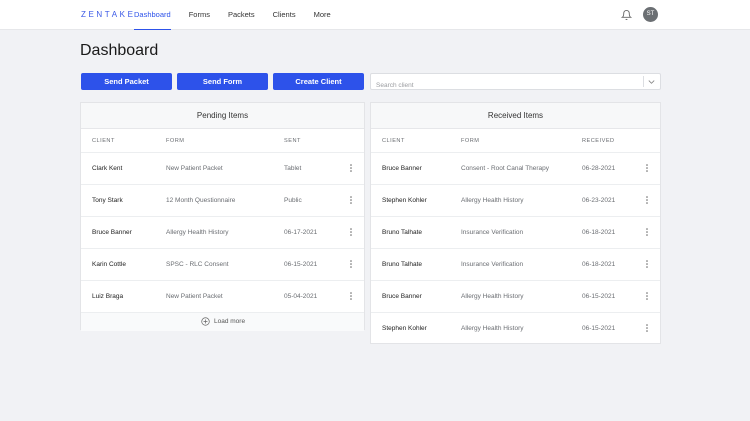 This screenshot has width=750, height=421. What do you see at coordinates (643, 81) in the screenshot?
I see `search-divider` at bounding box center [643, 81].